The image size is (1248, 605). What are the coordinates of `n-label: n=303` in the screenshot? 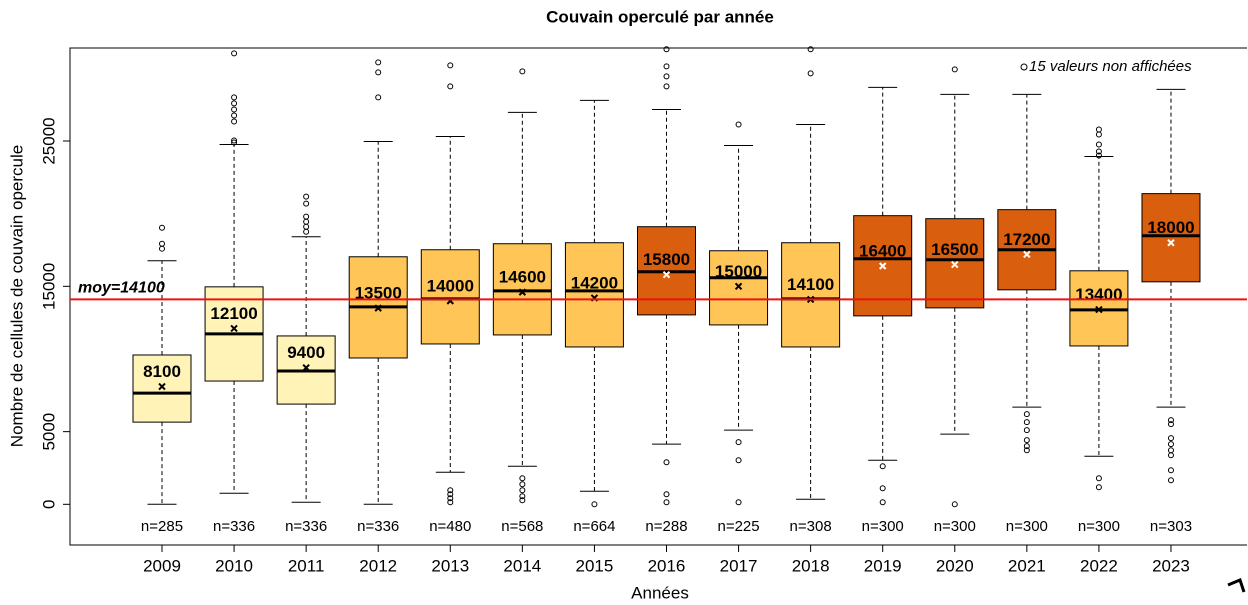 It's located at (1171, 526).